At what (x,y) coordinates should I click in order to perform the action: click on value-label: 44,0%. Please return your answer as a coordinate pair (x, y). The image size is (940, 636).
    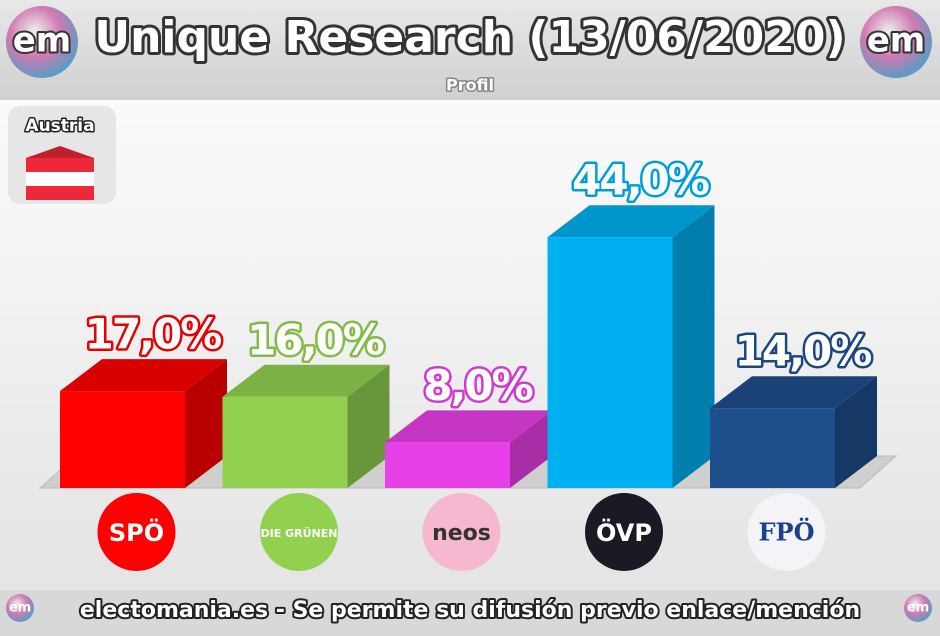
    Looking at the image, I should click on (640, 180).